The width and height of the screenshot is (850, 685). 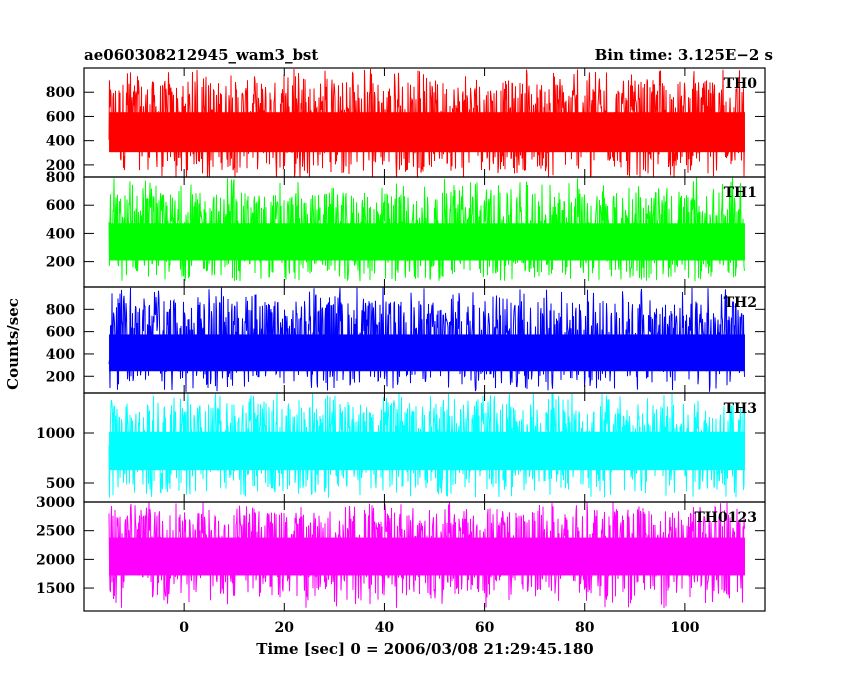 I want to click on bin-time-label: Bin time: 3.125E−2 s, so click(x=684, y=55).